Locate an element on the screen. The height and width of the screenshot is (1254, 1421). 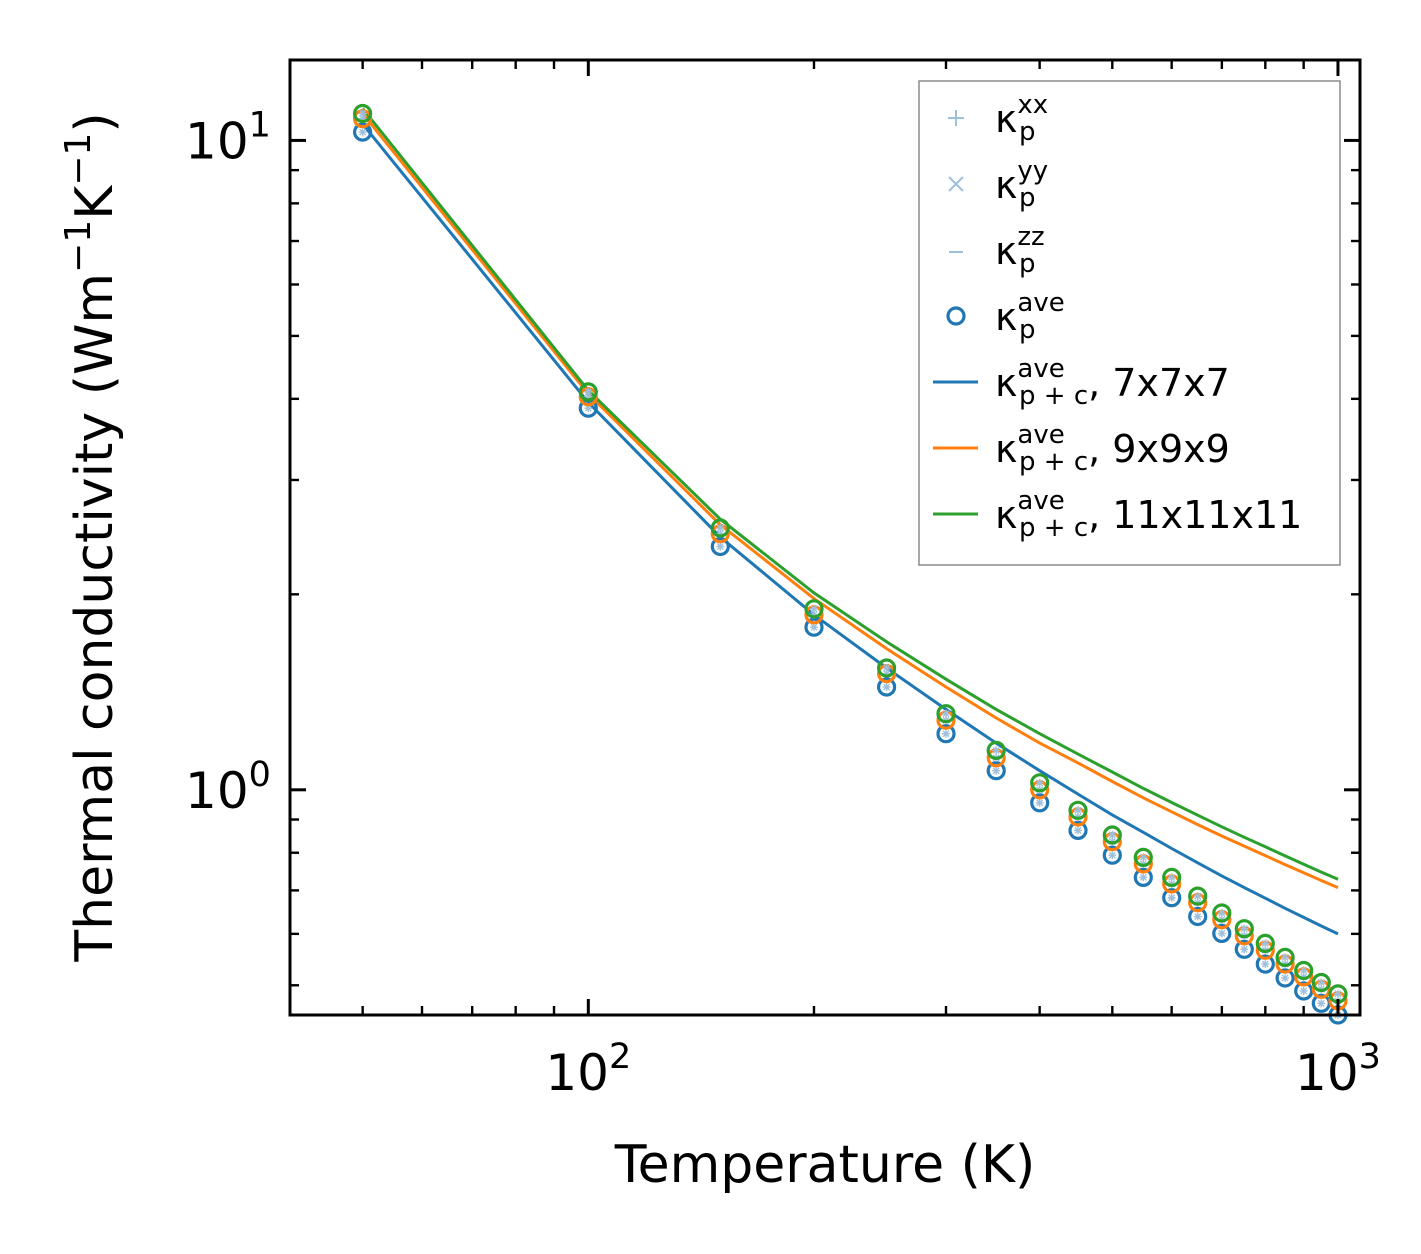
legend-entry: κzz p is located at coordinates (997, 250).